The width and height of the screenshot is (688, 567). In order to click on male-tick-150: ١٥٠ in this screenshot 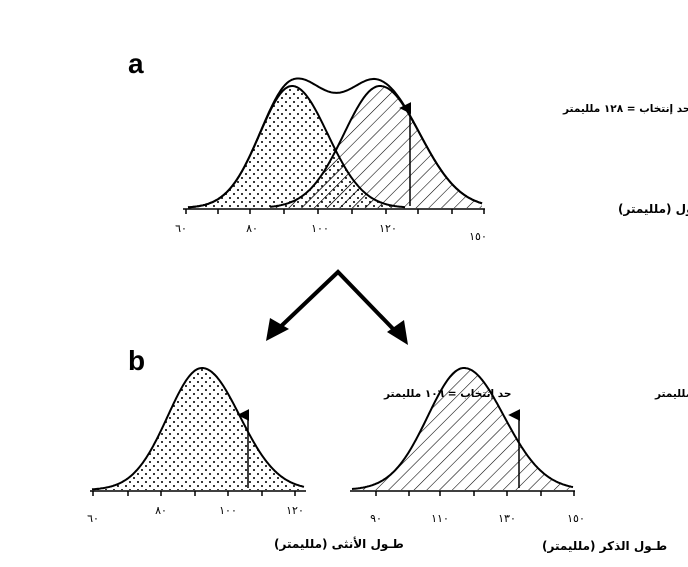, I will do `click(576, 518)`.